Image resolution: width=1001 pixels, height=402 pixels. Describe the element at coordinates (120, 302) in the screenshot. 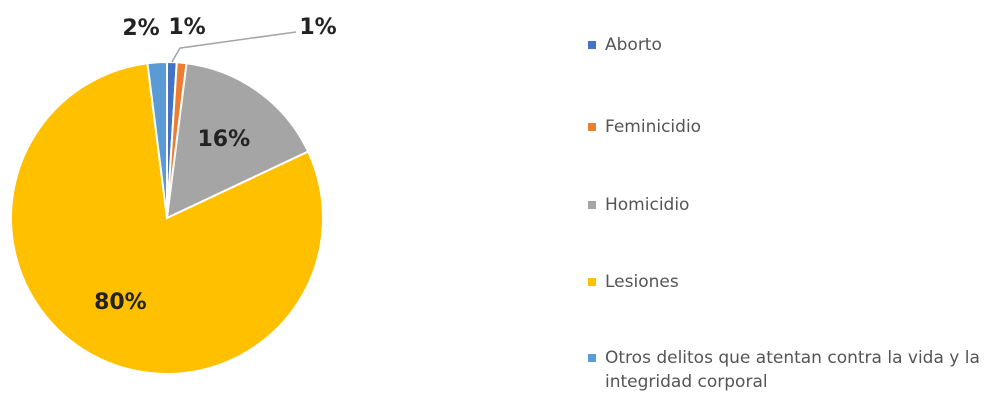

I see `data-label: 80%` at that location.